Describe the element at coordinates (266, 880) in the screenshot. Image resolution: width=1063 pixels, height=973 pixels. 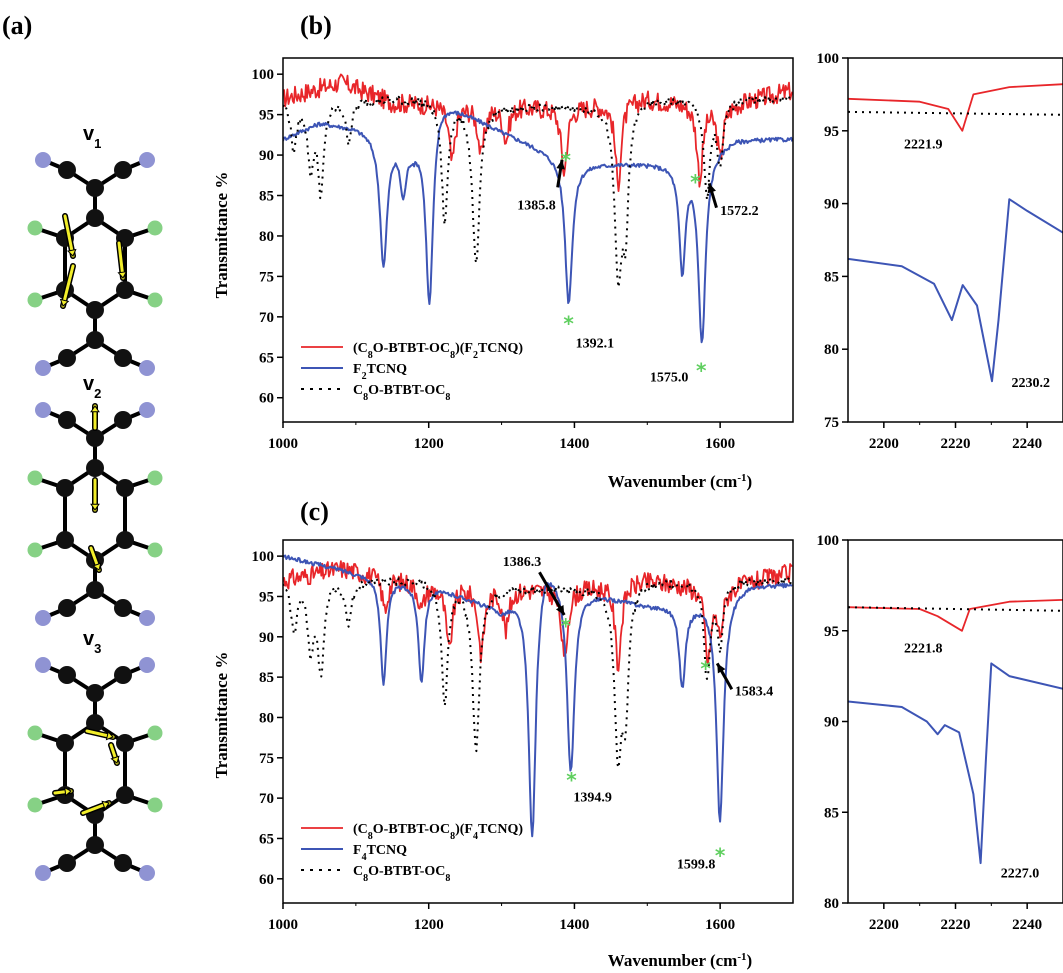
I see `c-main-ytick-label-0: 60` at that location.